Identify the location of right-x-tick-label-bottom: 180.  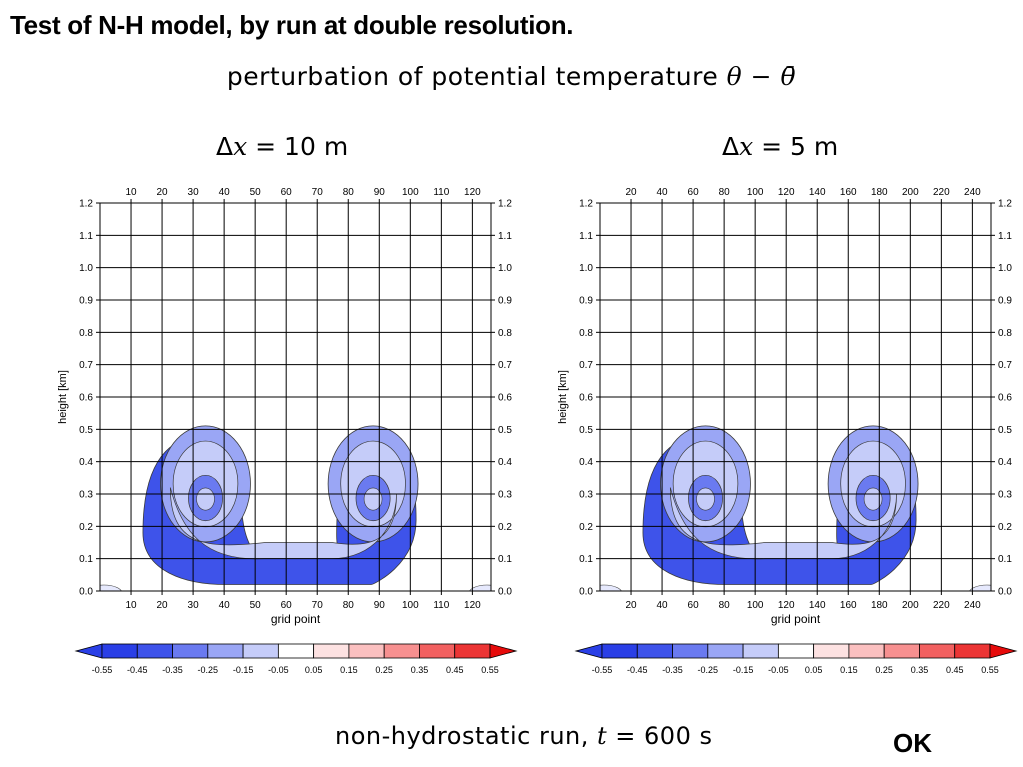
(879, 605).